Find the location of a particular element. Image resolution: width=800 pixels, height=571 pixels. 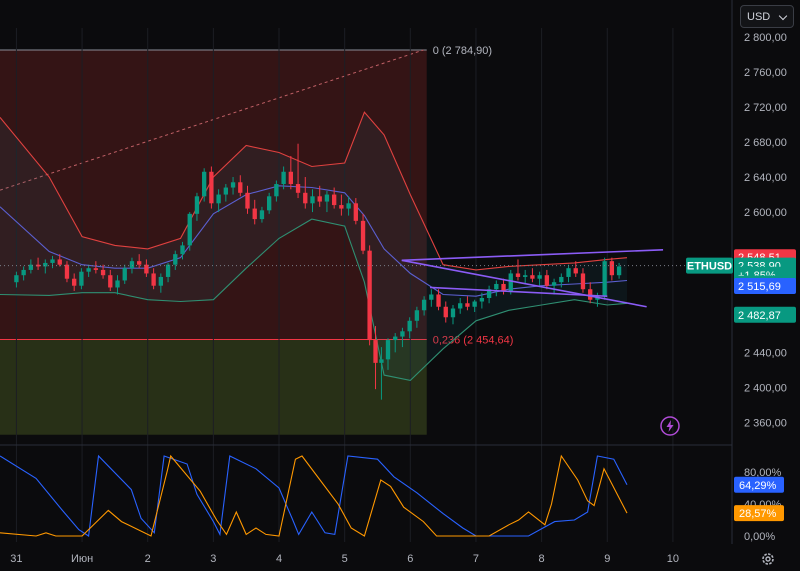

stoch-value-label: 28,57% is located at coordinates (759, 513).